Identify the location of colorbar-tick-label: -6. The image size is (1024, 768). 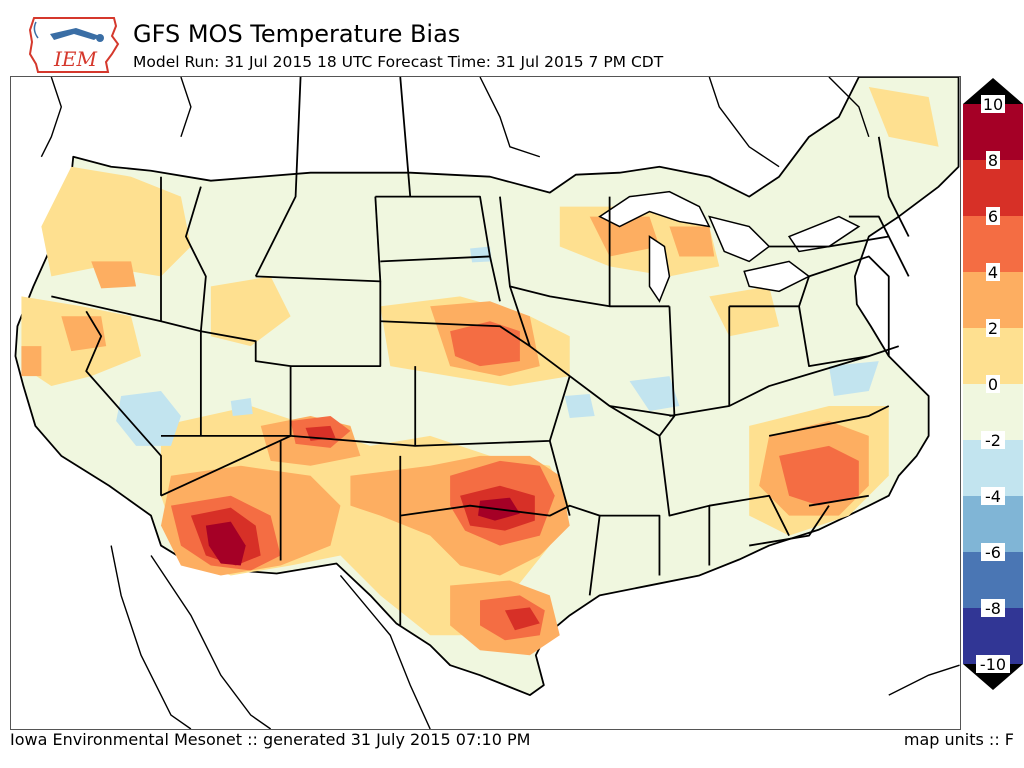
(993, 552).